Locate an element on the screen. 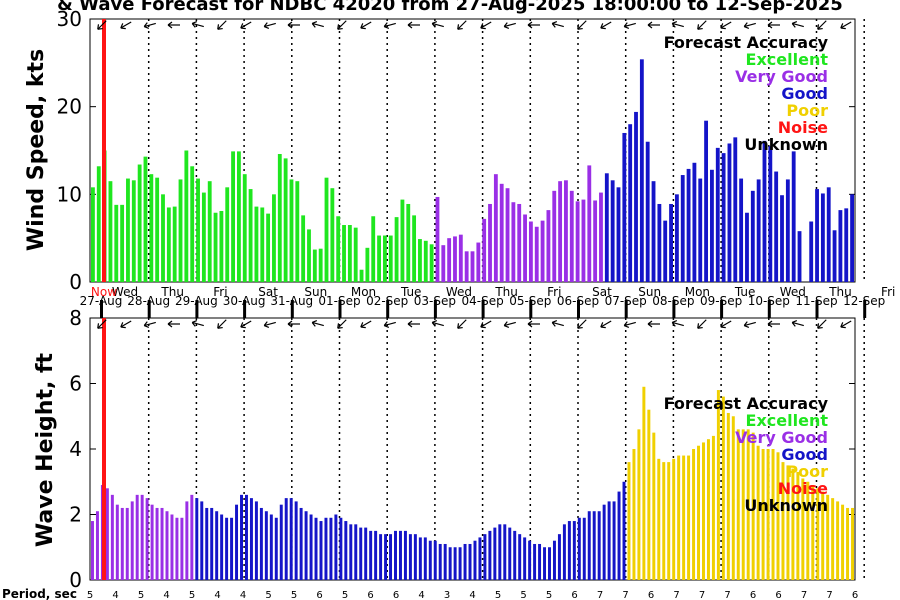 The image size is (900, 600). y-tick-label: 2 is located at coordinates (75, 515).